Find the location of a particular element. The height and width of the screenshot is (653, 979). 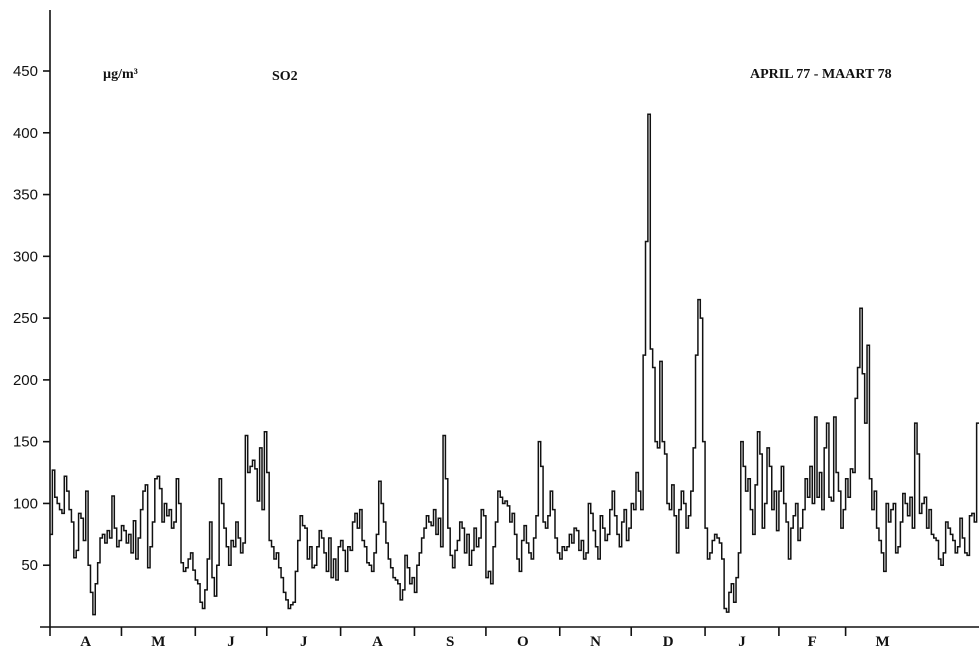

month-label: N is located at coordinates (595, 642).